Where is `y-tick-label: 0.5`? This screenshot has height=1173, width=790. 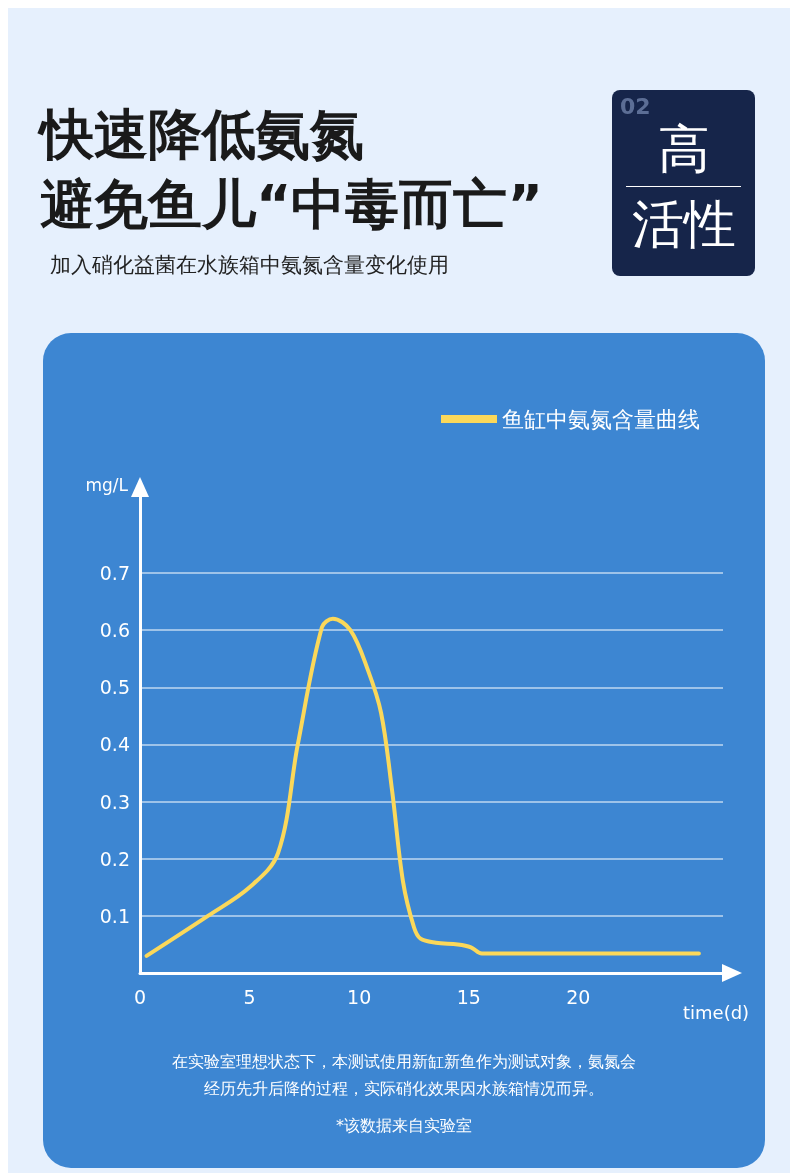 y-tick-label: 0.5 is located at coordinates (114, 687).